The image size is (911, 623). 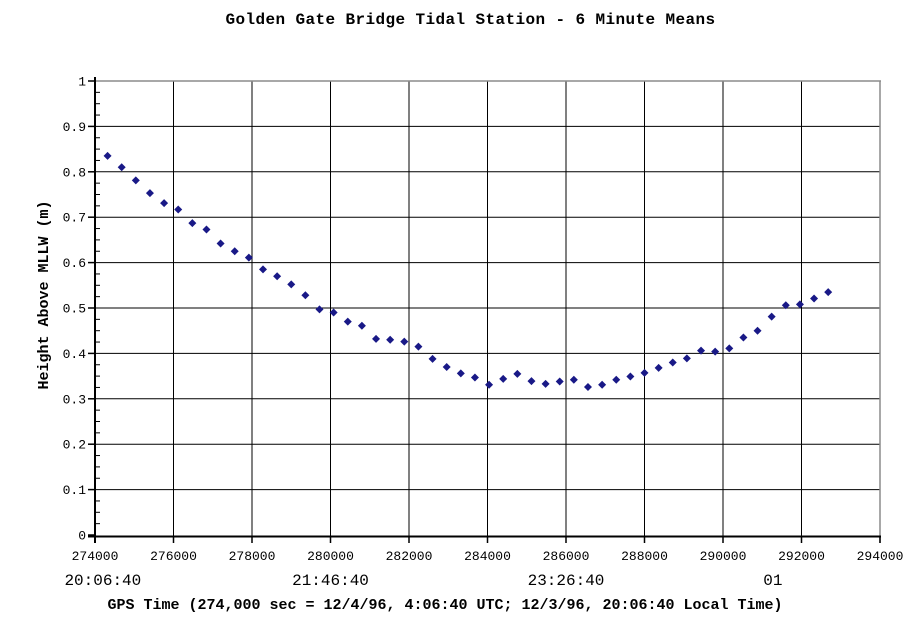 I want to click on x-tick-label: 282000, so click(x=409, y=556).